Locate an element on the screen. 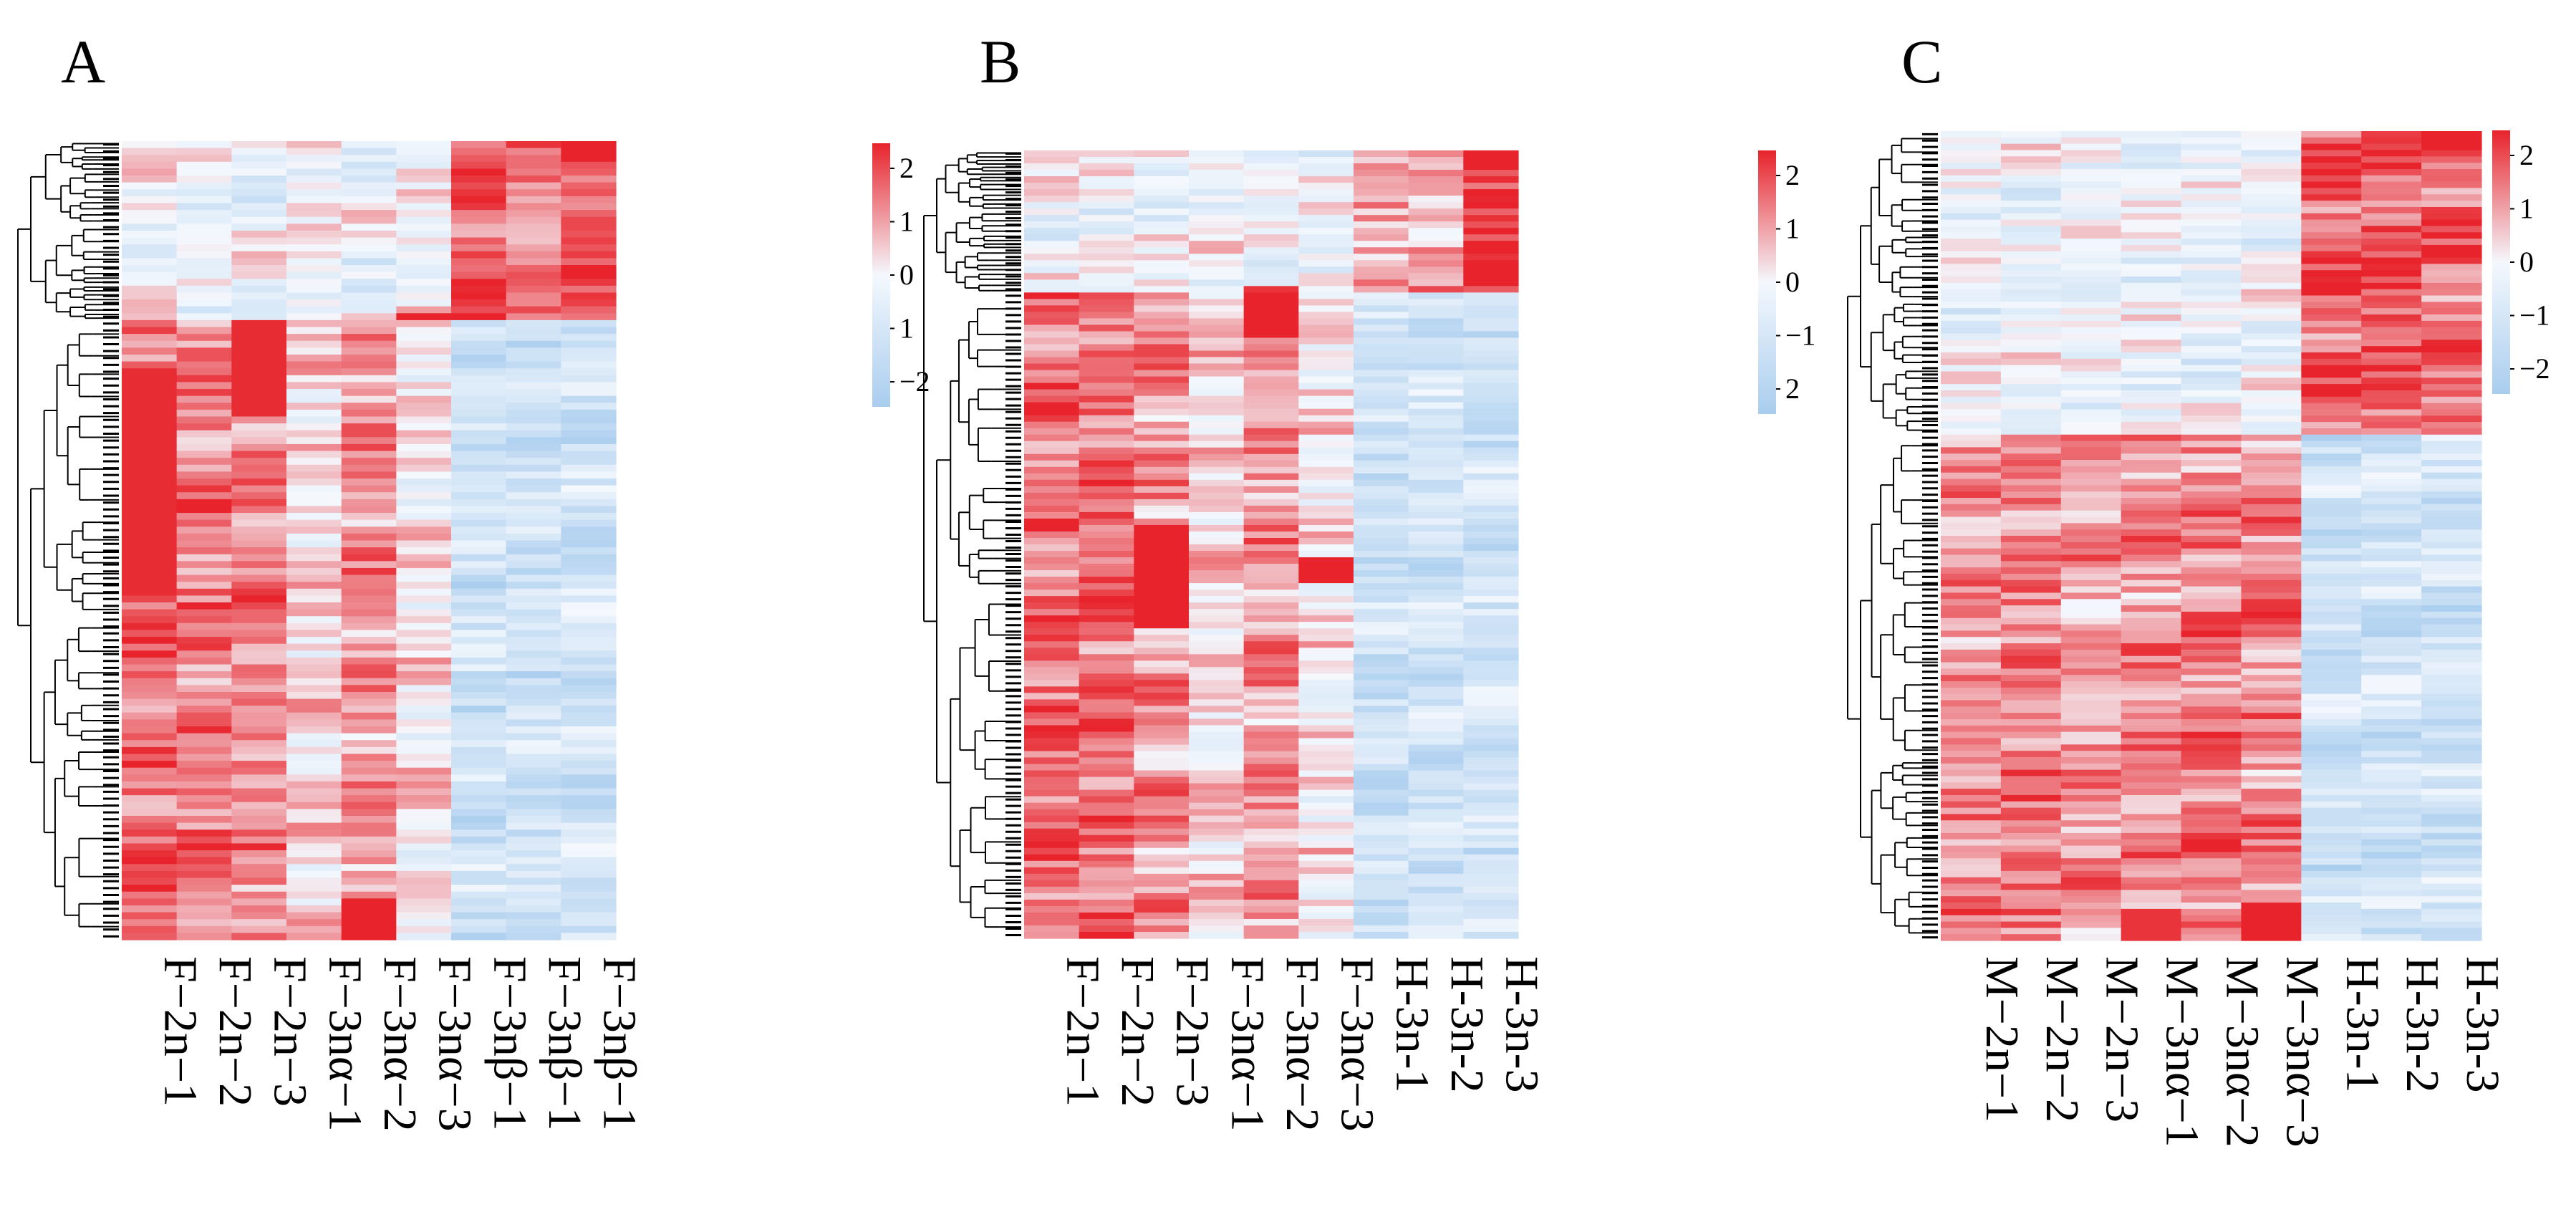 Image resolution: width=2576 pixels, height=1217 pixels. column-label: M−2n−3 is located at coordinates (2122, 1039).